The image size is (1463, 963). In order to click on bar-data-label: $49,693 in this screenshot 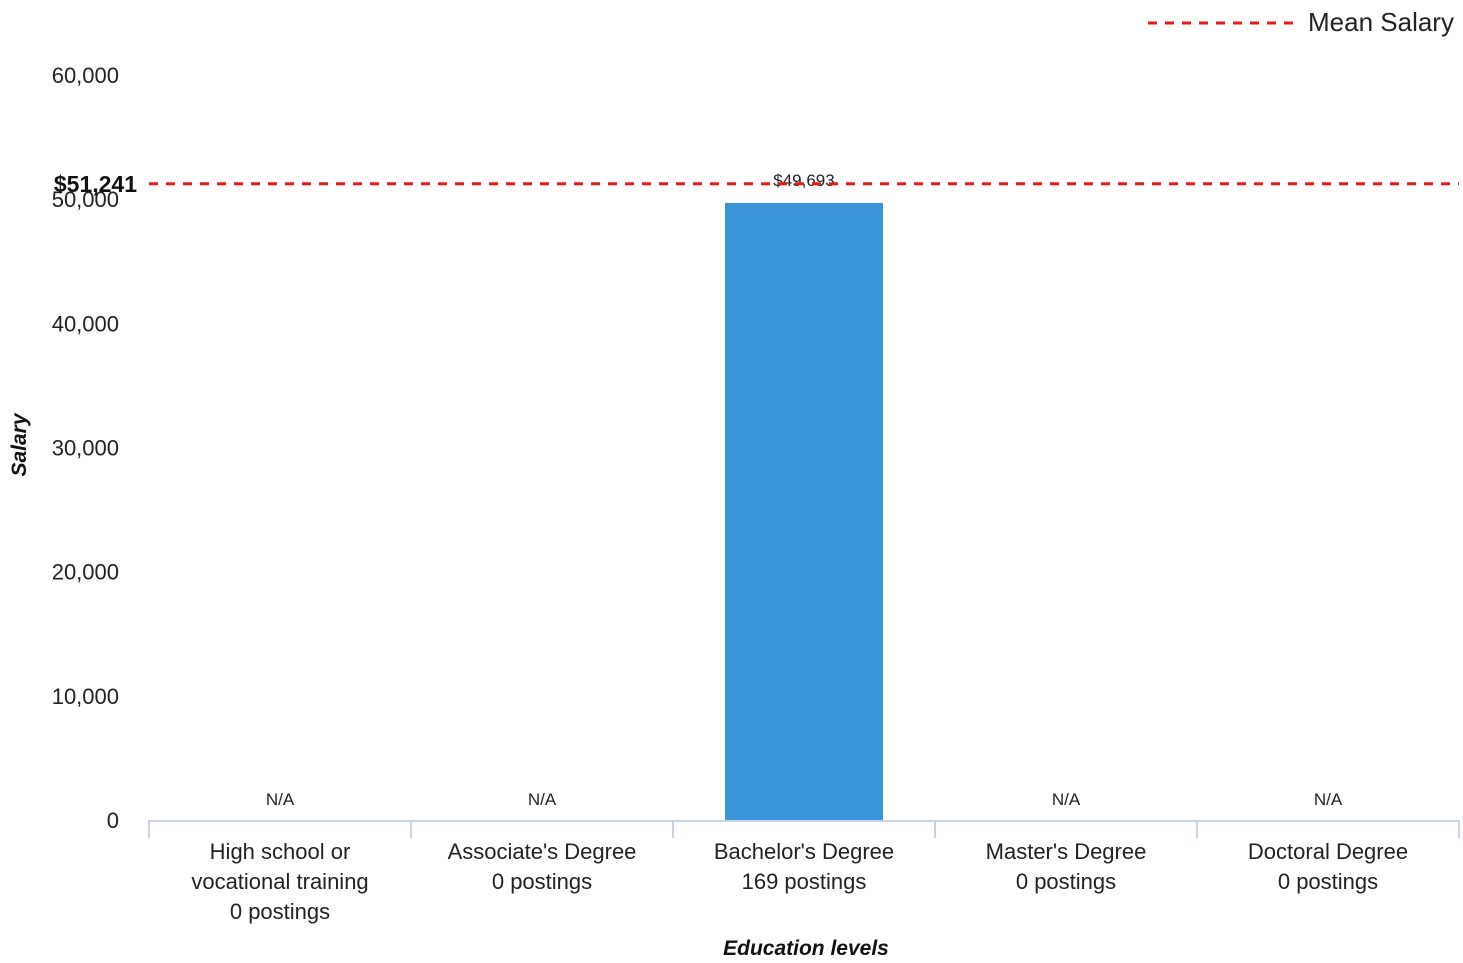, I will do `click(803, 180)`.